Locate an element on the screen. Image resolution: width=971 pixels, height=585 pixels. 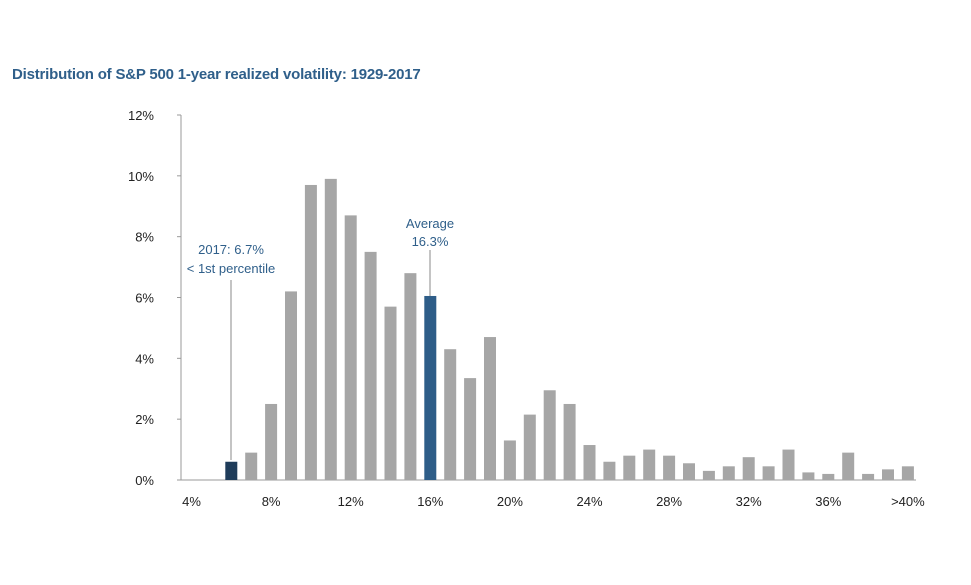
x-tick-label: >40% is located at coordinates (908, 501).